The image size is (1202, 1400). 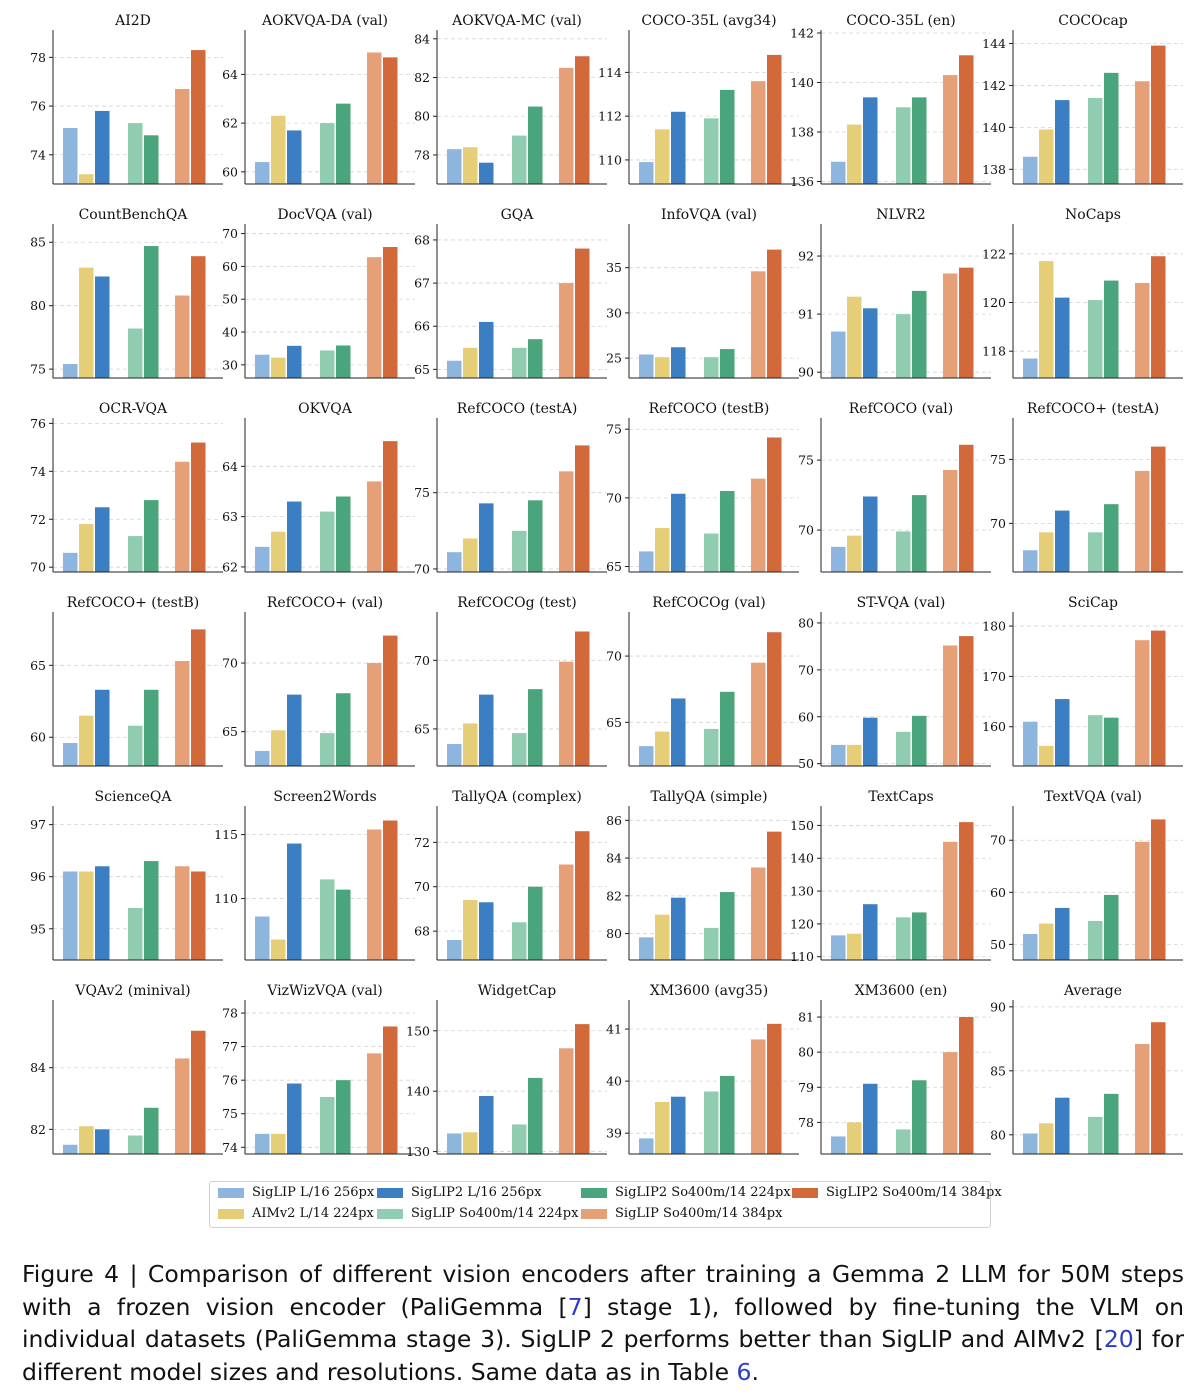 What do you see at coordinates (998, 1006) in the screenshot?
I see `tick-label: 90` at bounding box center [998, 1006].